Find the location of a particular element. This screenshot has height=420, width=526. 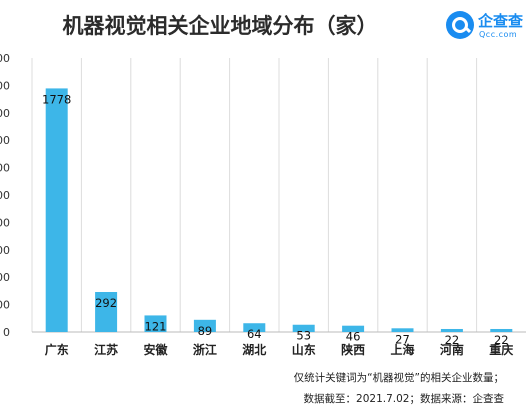

y-tick-label: 1600 is located at coordinates (5, 113).